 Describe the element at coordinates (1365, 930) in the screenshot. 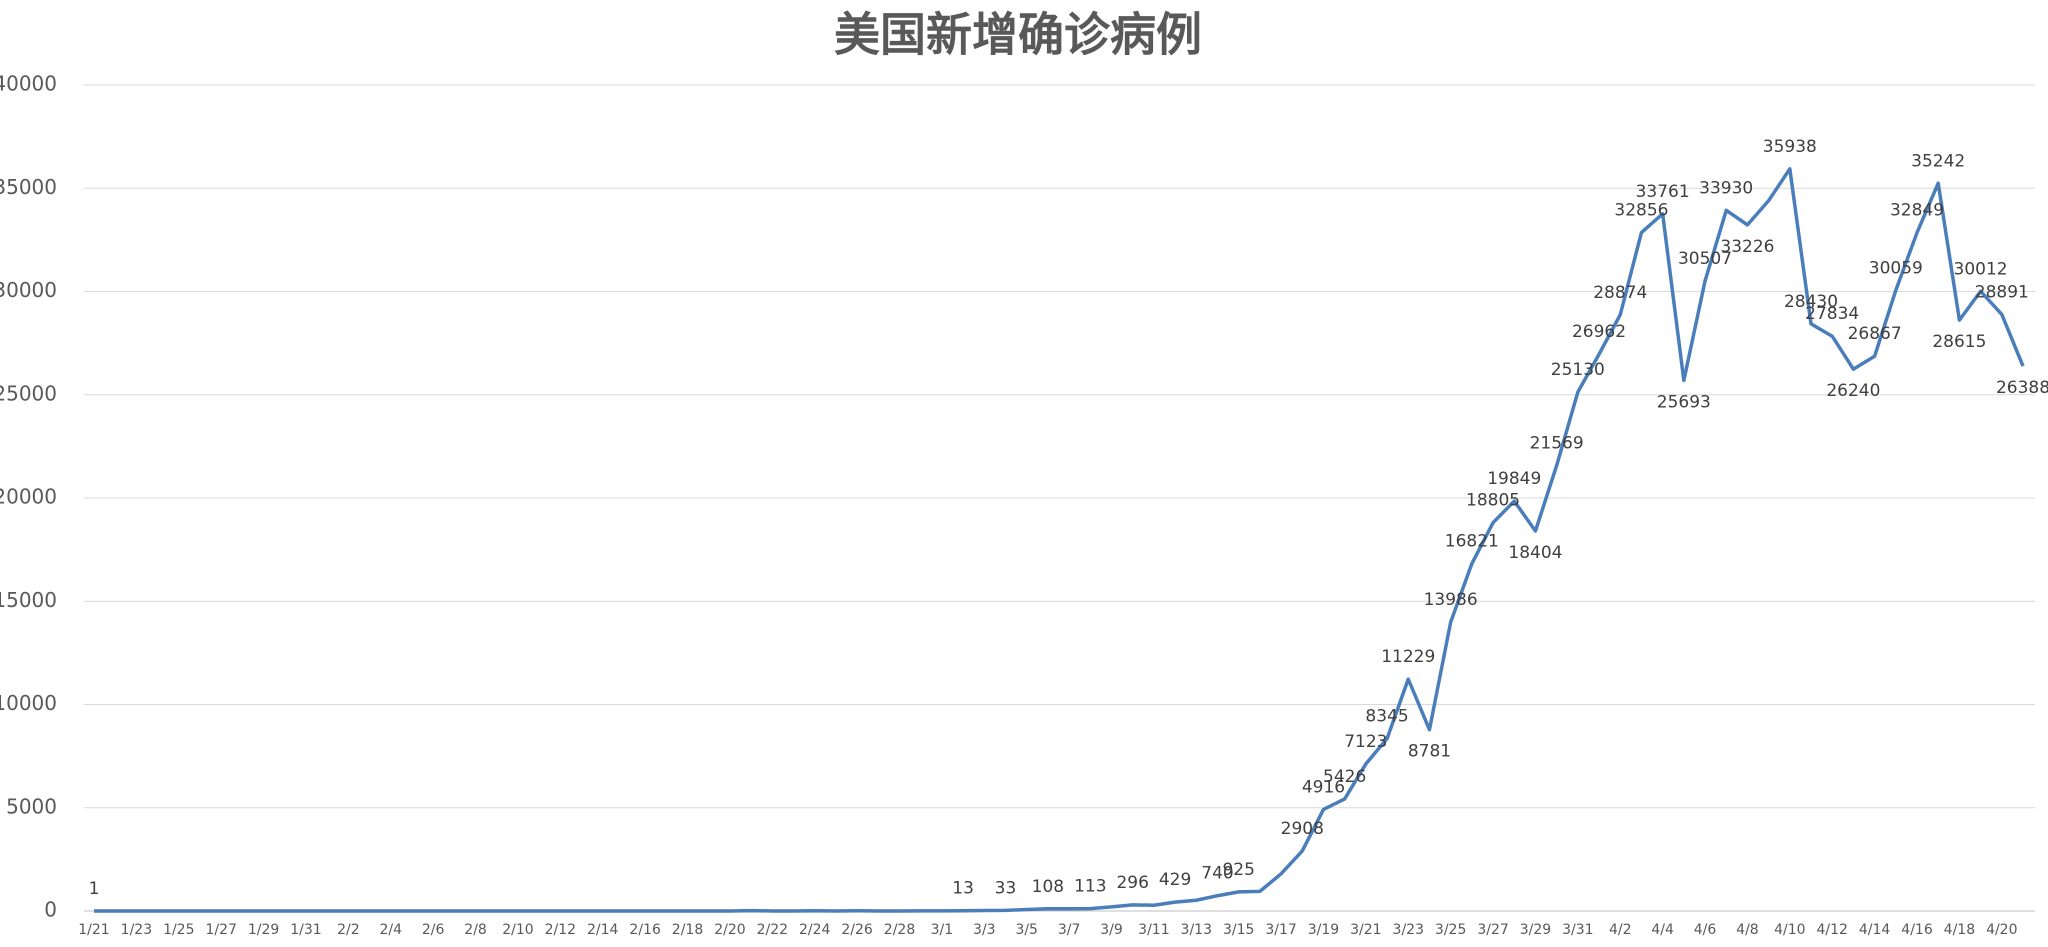

I see `x-tick-label: 3/21` at that location.